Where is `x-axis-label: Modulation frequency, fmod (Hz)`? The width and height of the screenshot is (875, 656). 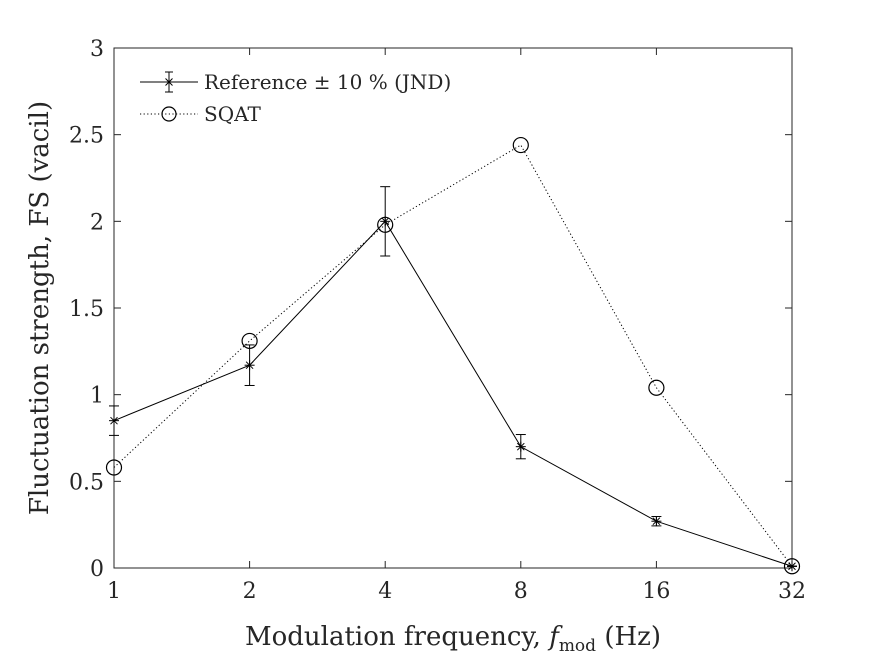
x-axis-label: Modulation frequency, fmod (Hz) is located at coordinates (453, 639).